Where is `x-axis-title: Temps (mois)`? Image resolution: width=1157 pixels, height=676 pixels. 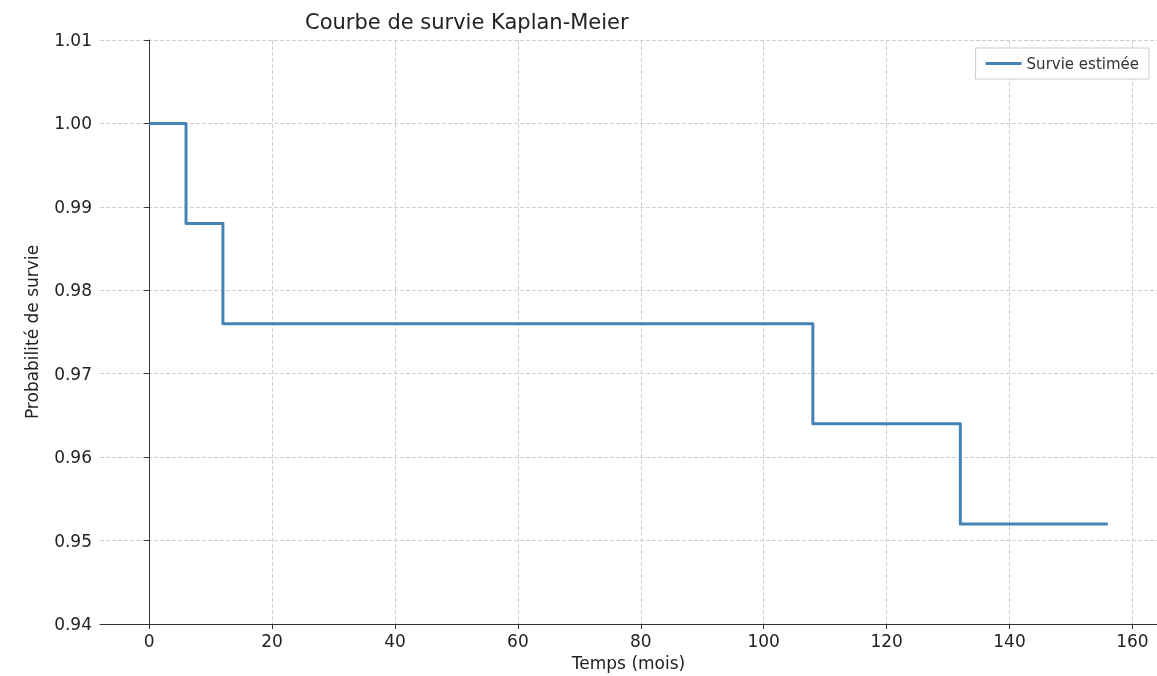
x-axis-title: Temps (mois) is located at coordinates (628, 662).